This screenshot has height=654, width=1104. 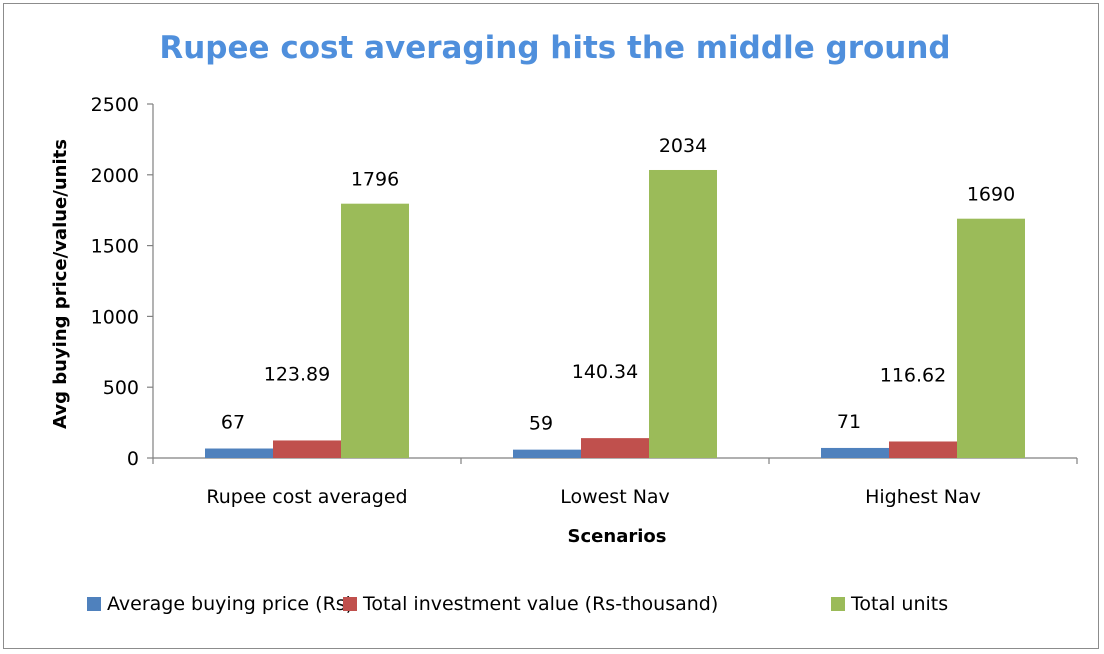 What do you see at coordinates (115, 105) in the screenshot?
I see `y-tick-label: 2500` at bounding box center [115, 105].